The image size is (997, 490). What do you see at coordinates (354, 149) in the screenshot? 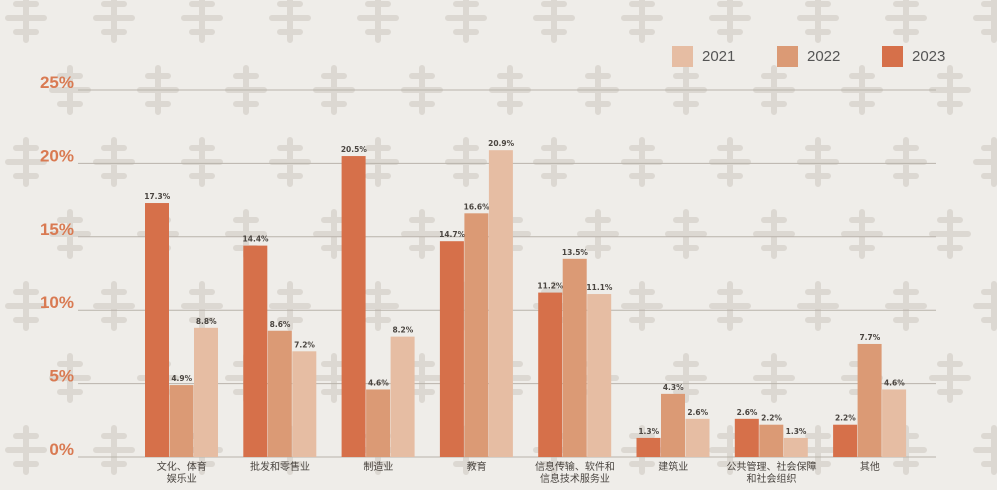
I see `data-label: 20.5%` at bounding box center [354, 149].